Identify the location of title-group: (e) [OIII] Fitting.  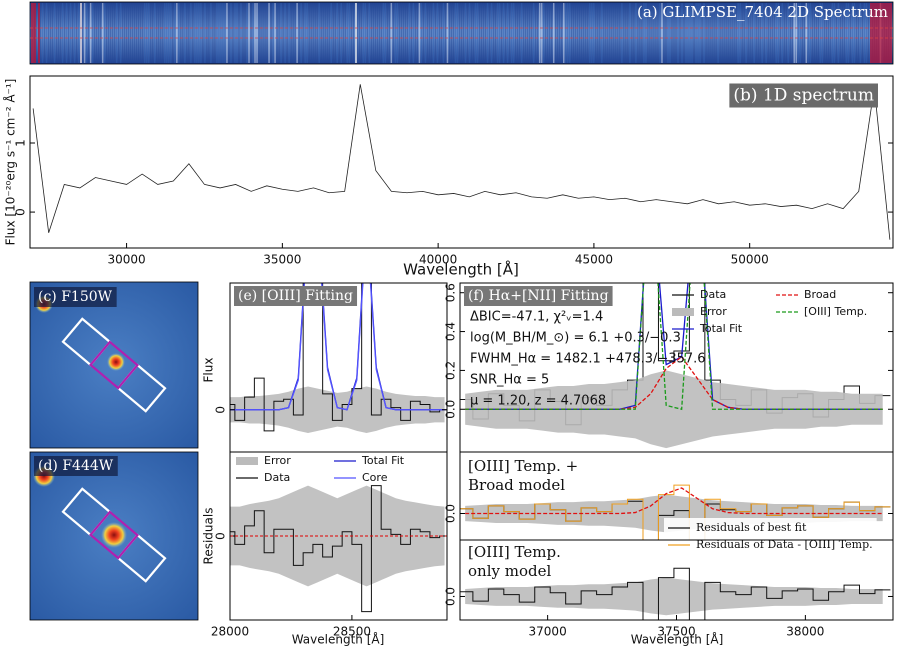
(296, 296).